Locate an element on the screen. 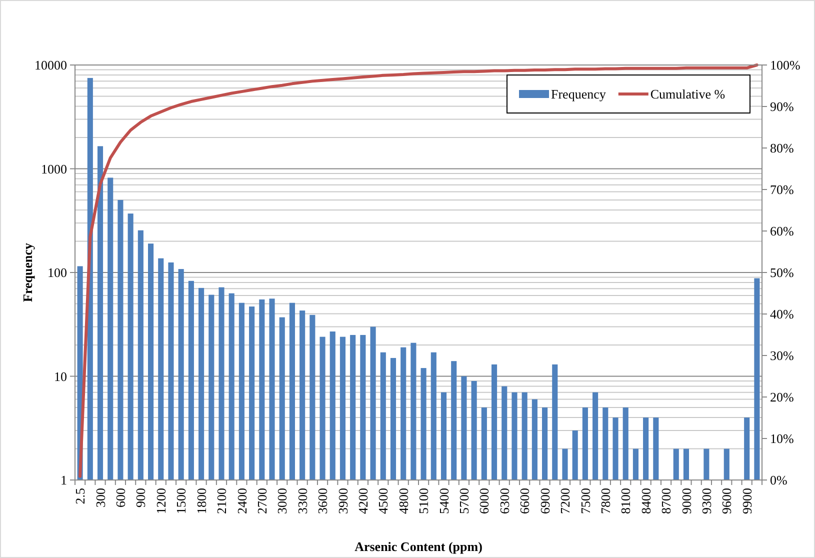 This screenshot has width=815, height=558. y-tick-label: 10 is located at coordinates (60, 376).